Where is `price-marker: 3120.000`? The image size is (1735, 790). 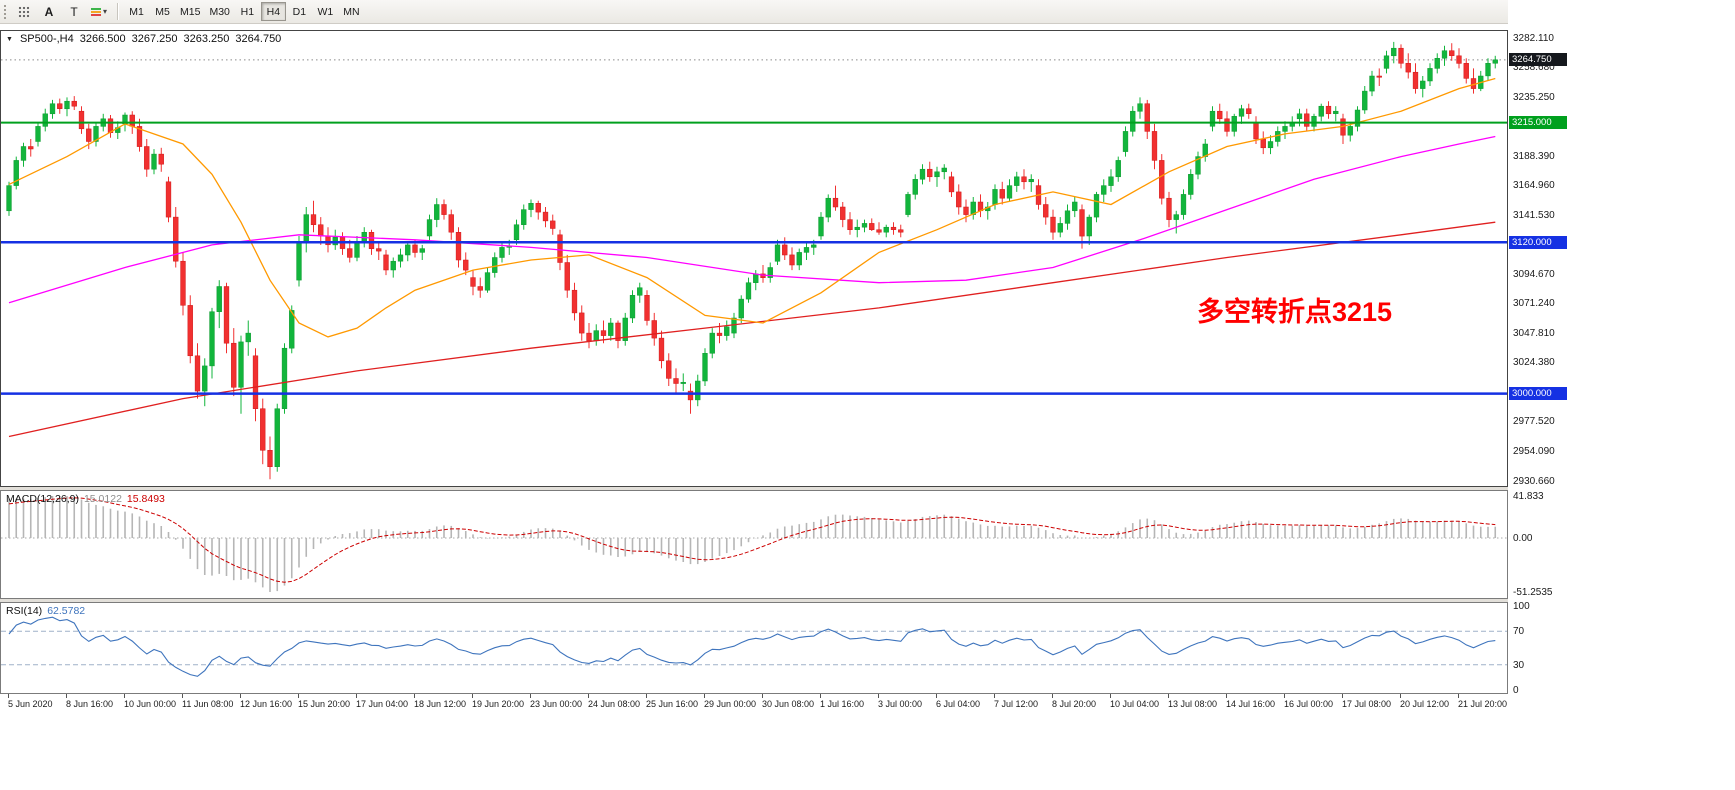 price-marker: 3120.000 is located at coordinates (1538, 242).